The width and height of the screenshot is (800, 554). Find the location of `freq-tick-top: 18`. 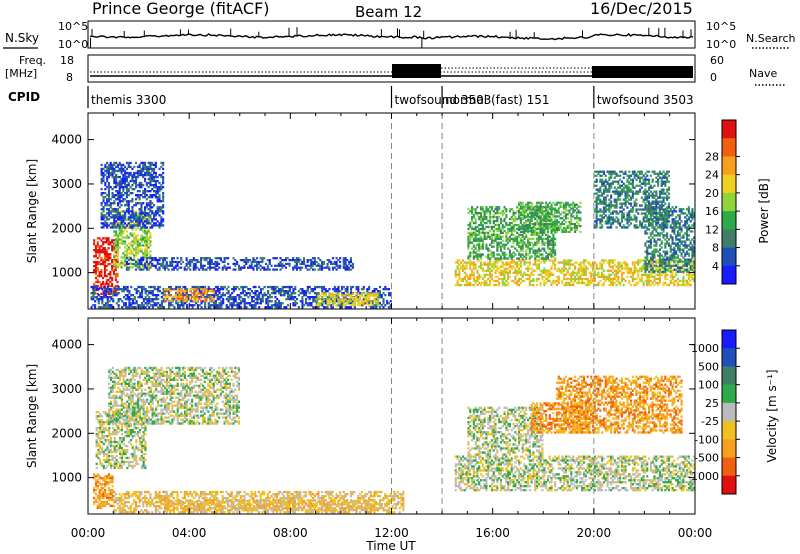

freq-tick-top: 18 is located at coordinates (67, 60).